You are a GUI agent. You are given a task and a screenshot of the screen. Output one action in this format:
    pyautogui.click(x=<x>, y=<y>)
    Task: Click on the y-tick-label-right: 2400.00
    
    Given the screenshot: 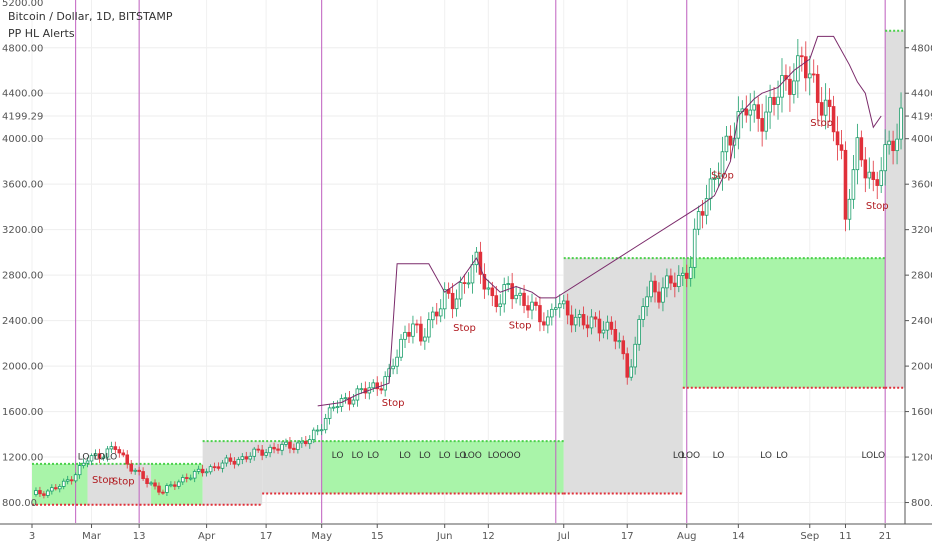 What is the action you would take?
    pyautogui.click(x=921, y=321)
    